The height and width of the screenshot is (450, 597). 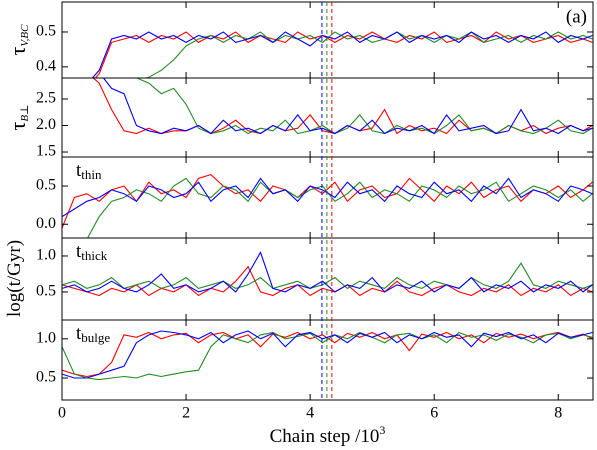 I want to click on y-tick-label: 2.0, so click(x=46, y=124).